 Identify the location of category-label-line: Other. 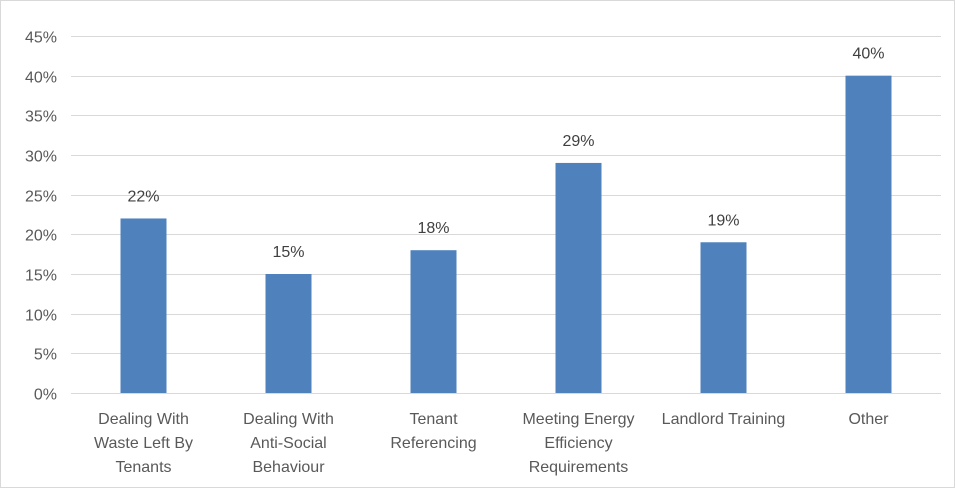
(868, 419).